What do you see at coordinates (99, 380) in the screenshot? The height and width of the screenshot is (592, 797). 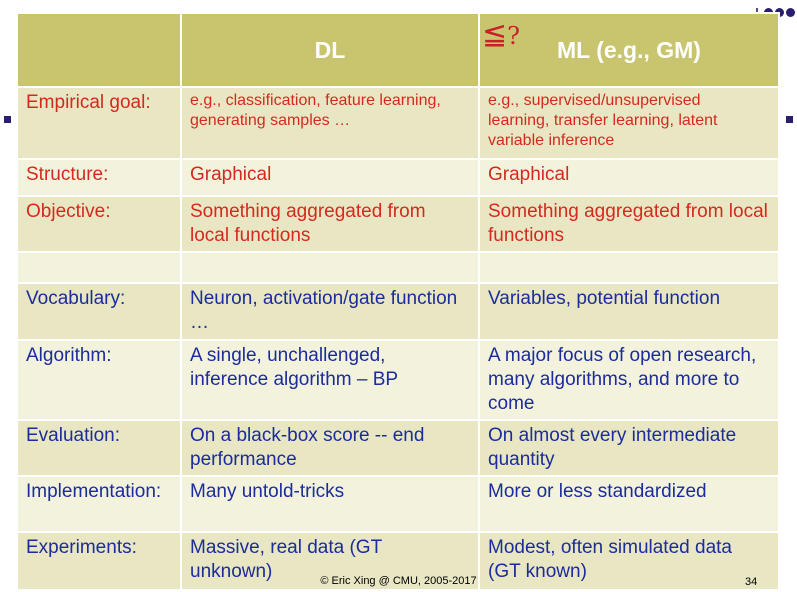 I see `row-label: Algorithm:` at bounding box center [99, 380].